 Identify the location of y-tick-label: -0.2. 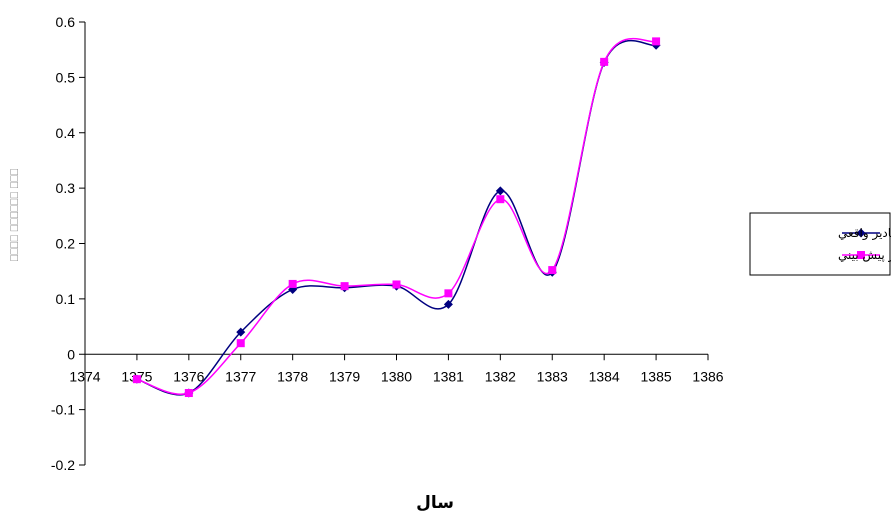
(63, 465).